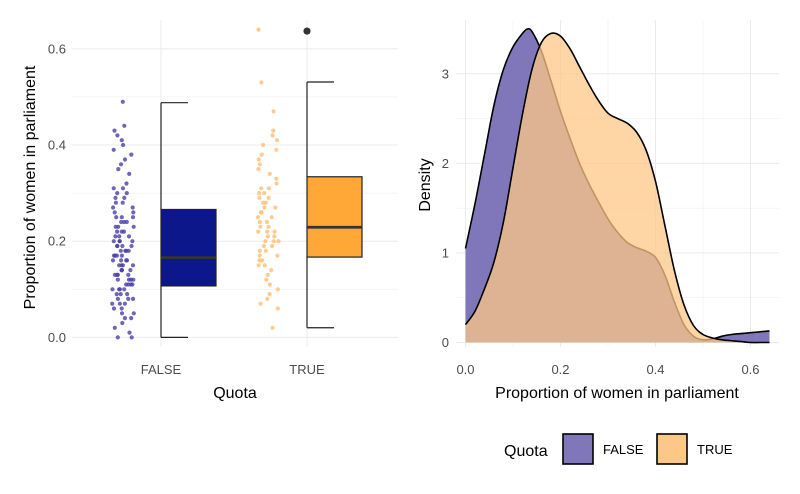  I want to click on left-ytick-label: 0.4, so click(57, 145).